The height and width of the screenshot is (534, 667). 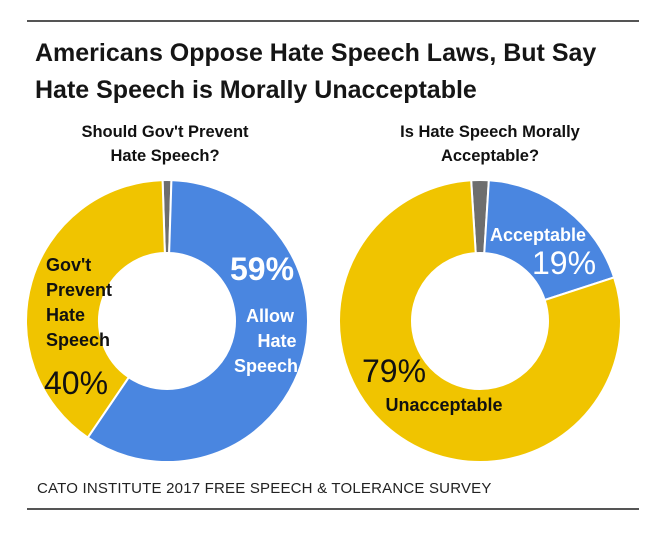 What do you see at coordinates (78, 340) in the screenshot?
I see `slice-label-prevent-line-4: Speech` at bounding box center [78, 340].